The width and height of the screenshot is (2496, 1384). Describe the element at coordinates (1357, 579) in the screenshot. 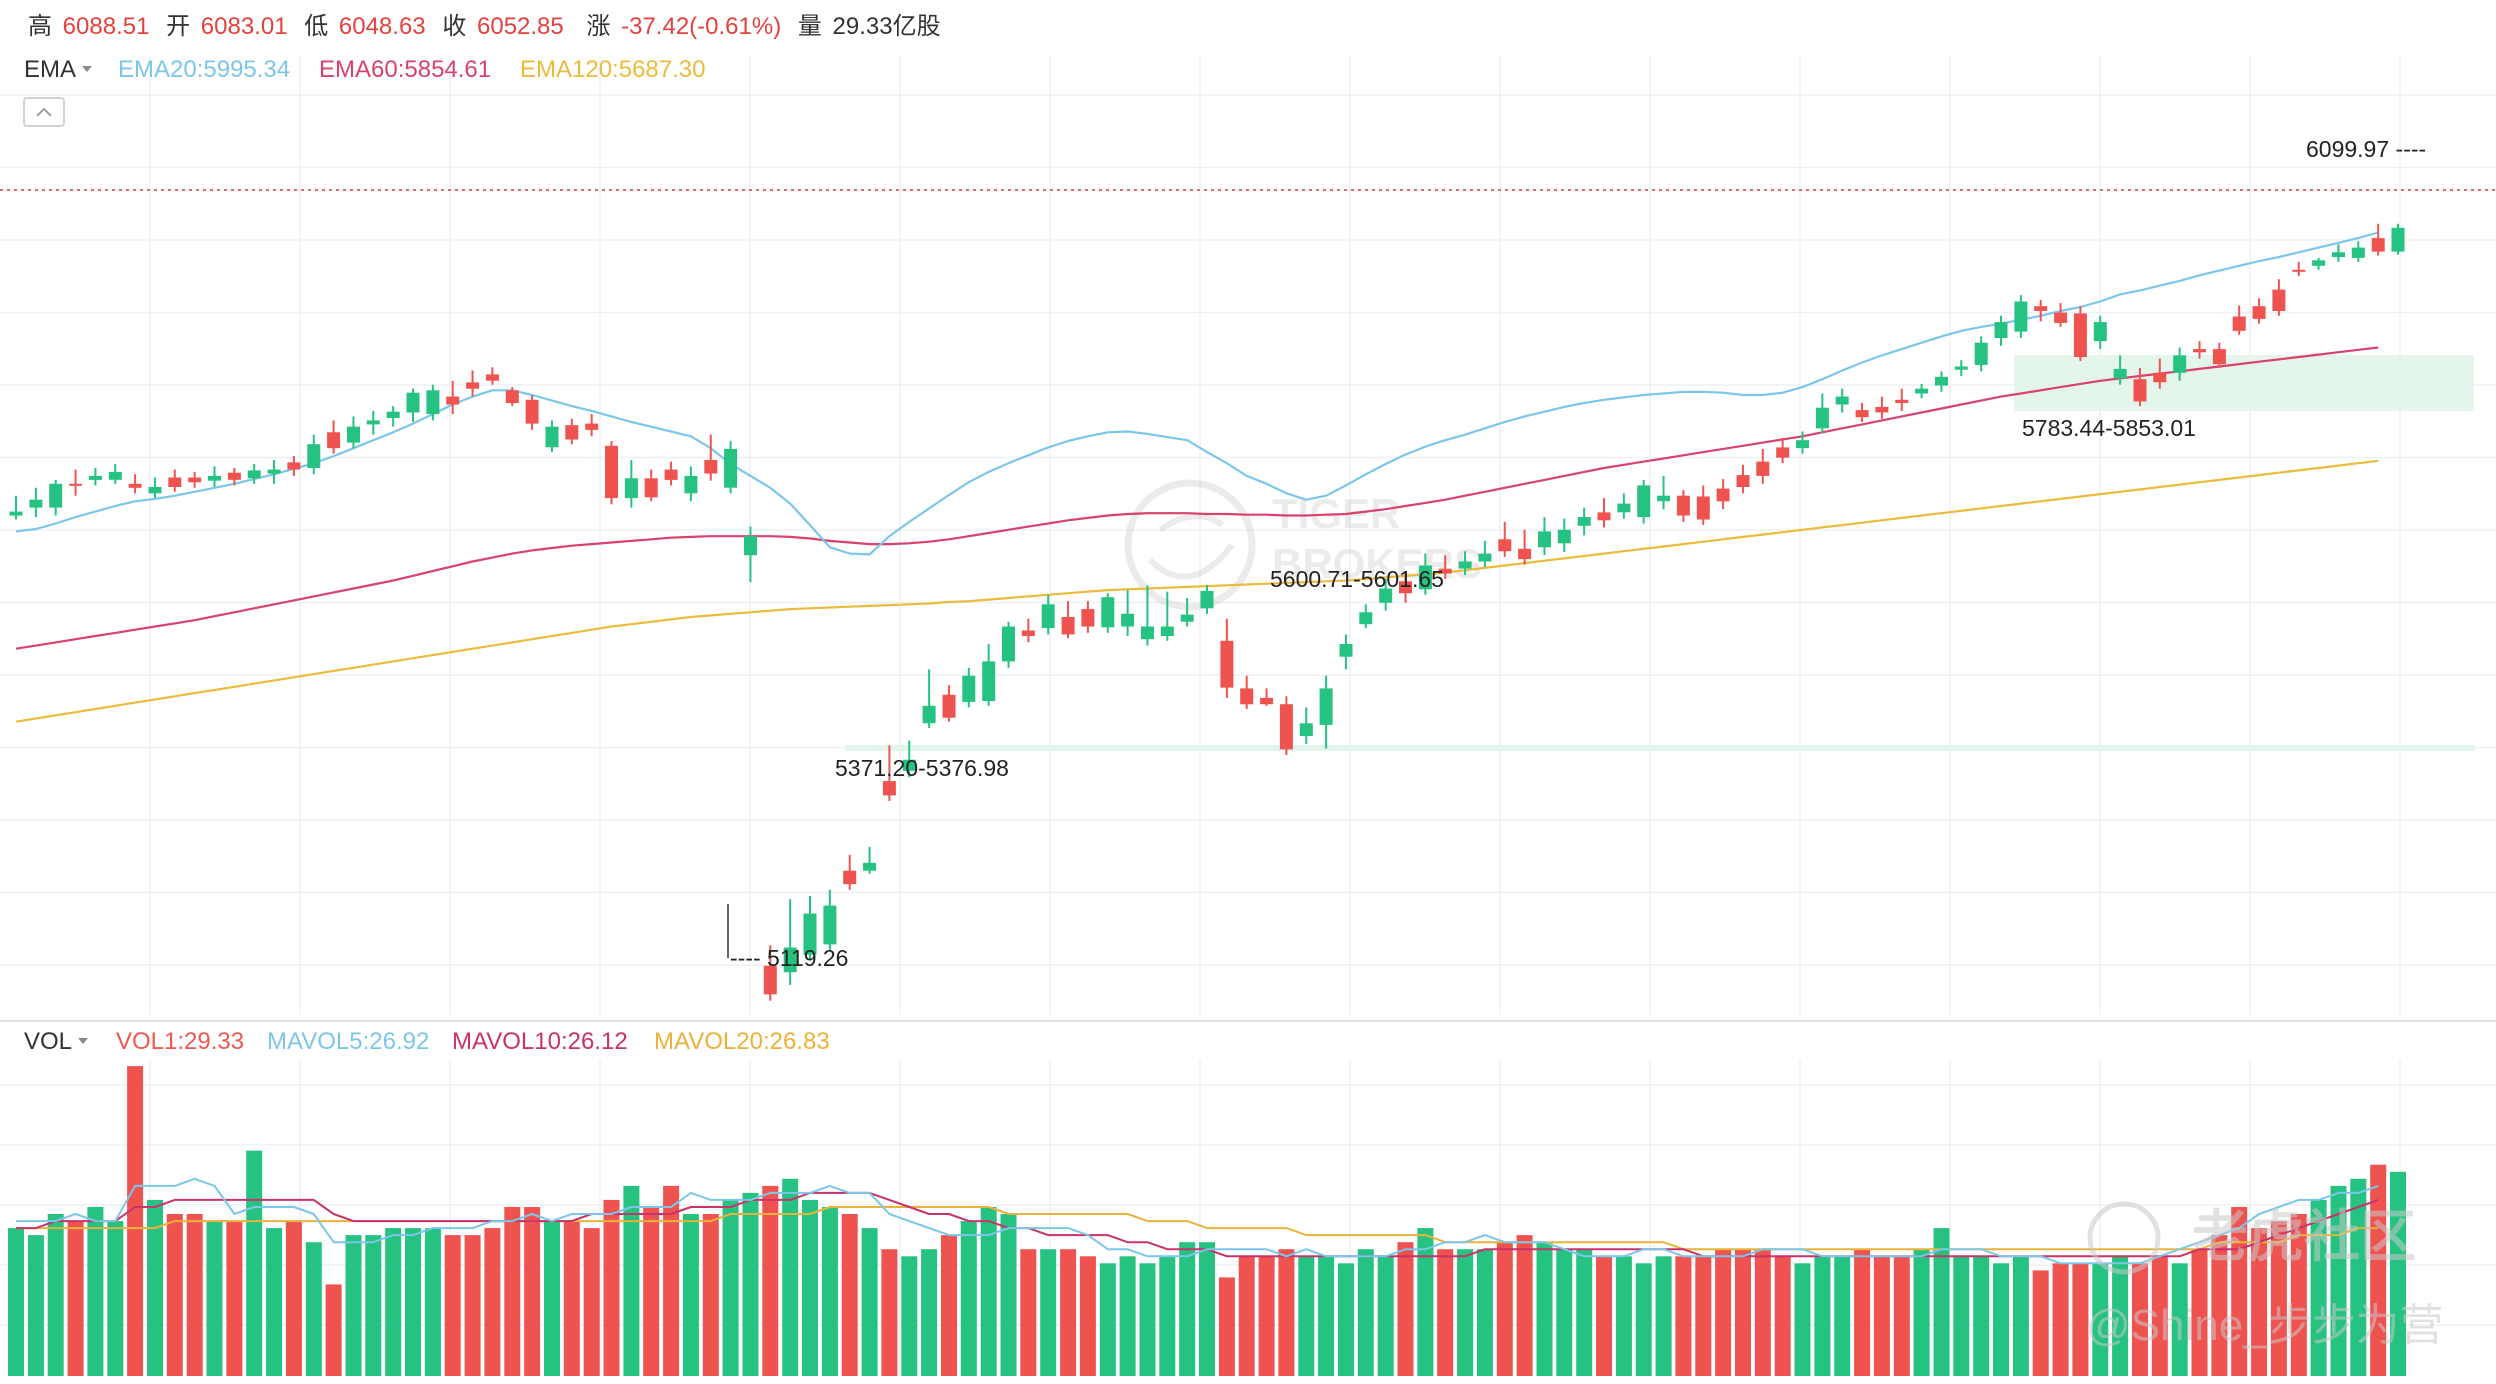

I see `gap2-annotation: 5600.71-5601.65` at that location.